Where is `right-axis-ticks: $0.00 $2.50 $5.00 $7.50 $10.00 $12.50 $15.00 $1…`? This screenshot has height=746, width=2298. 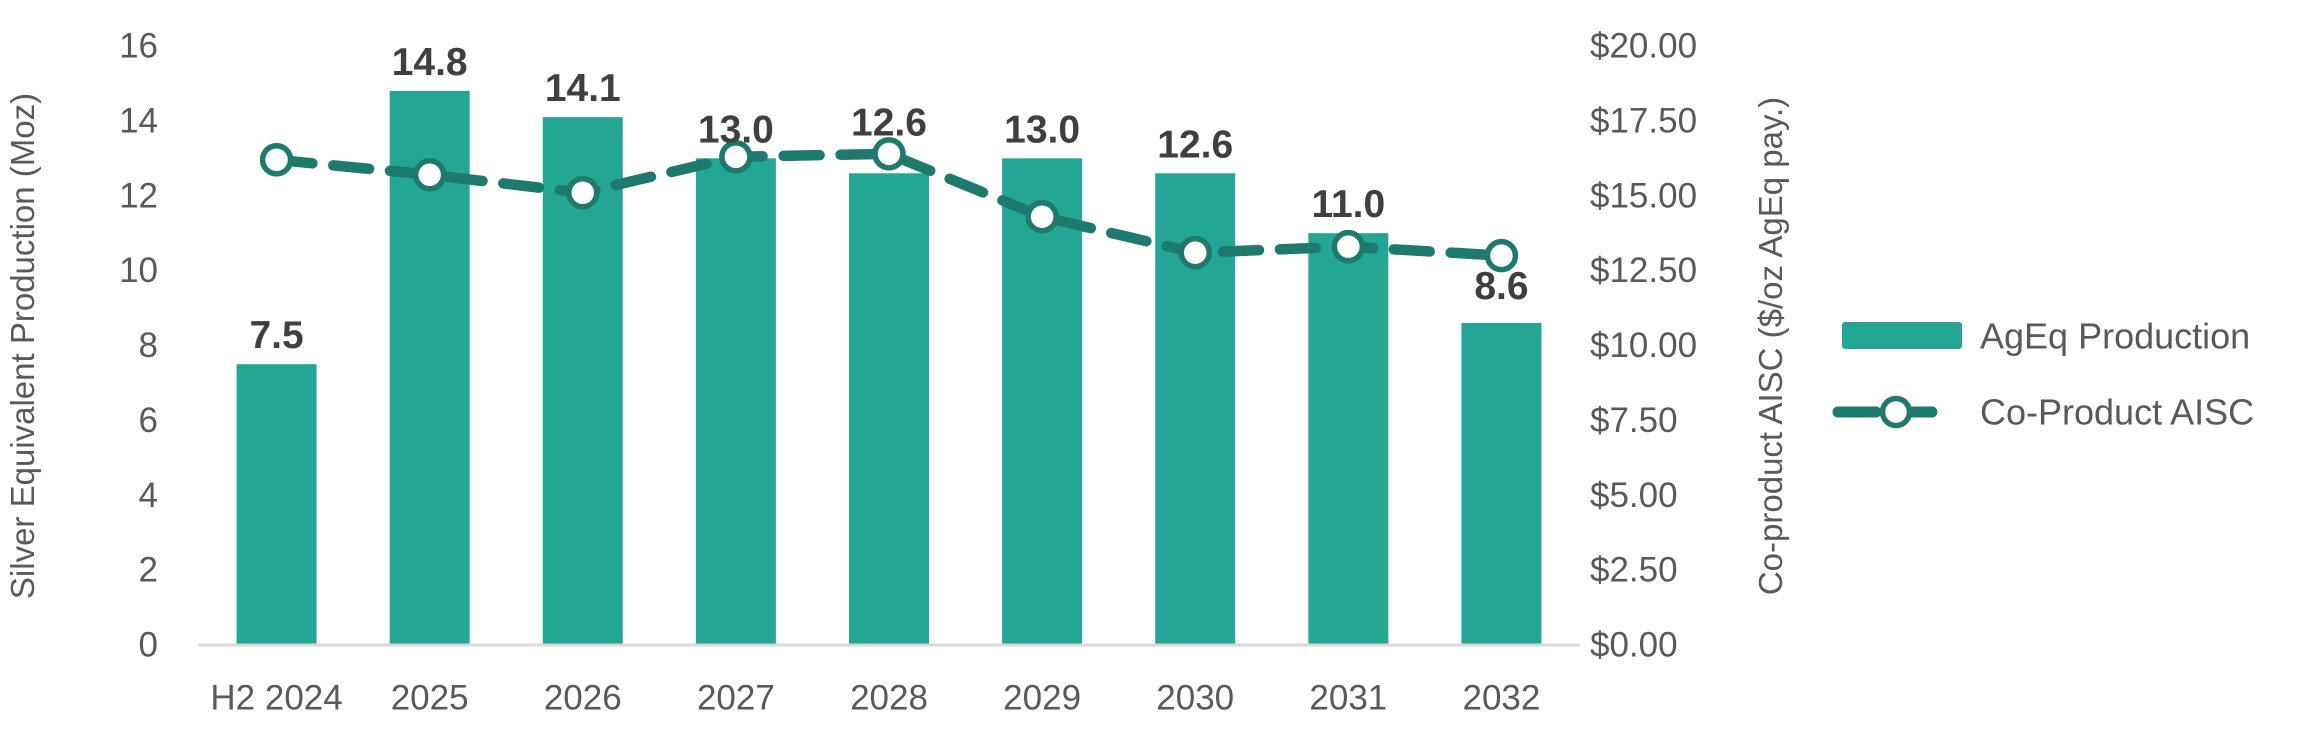 right-axis-ticks: $0.00 $2.50 $5.00 $7.50 $10.00 $12.50 $15.00 $1… is located at coordinates (1643, 346).